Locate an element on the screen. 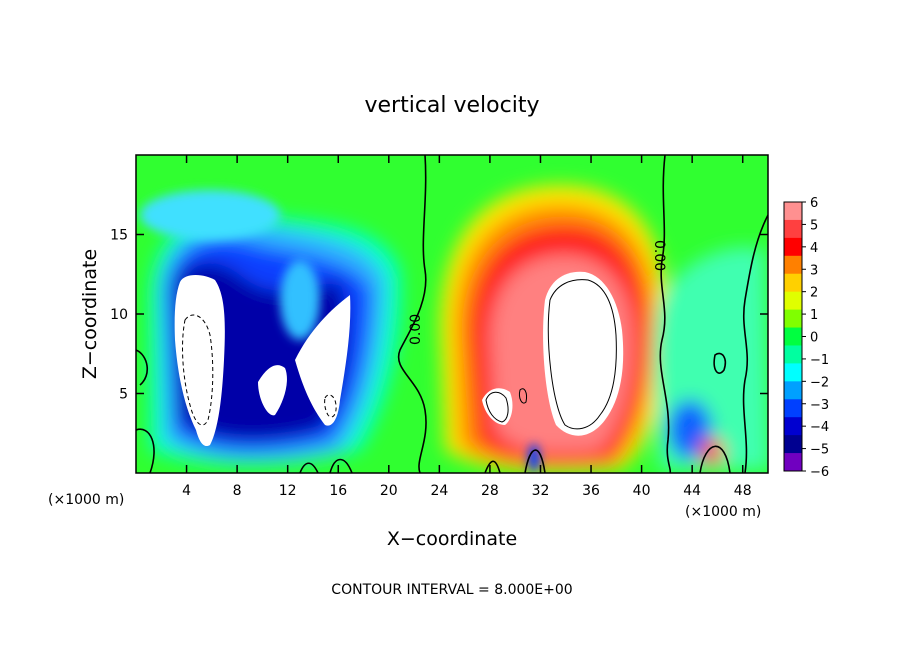 The width and height of the screenshot is (904, 654). colorbar-tick-label: 4 is located at coordinates (814, 248).